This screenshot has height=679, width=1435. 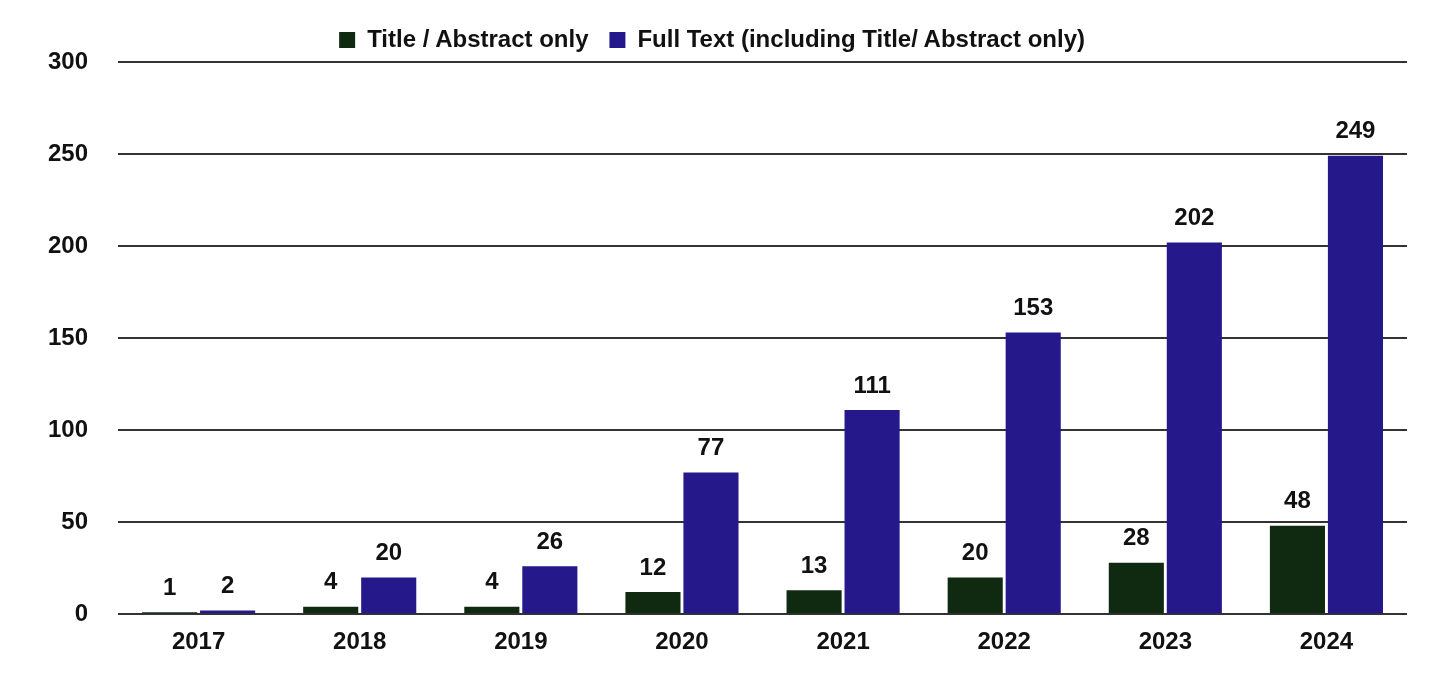 What do you see at coordinates (653, 566) in the screenshot?
I see `data-label: 12` at bounding box center [653, 566].